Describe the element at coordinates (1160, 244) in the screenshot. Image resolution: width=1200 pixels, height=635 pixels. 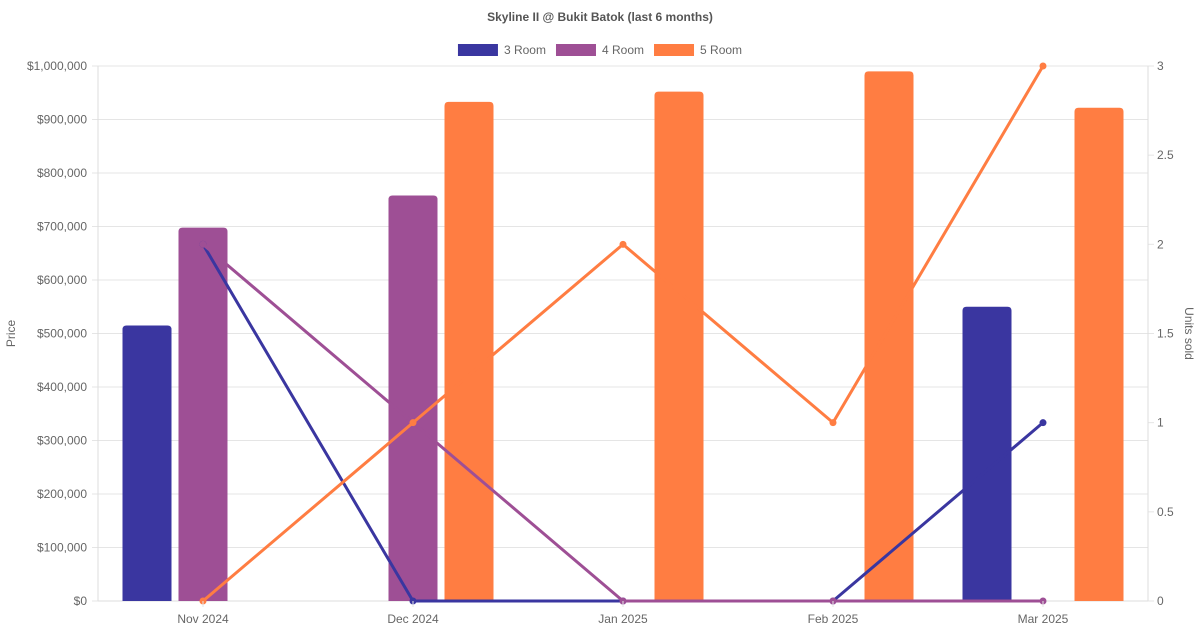
I see `right-tick-label: 2` at that location.